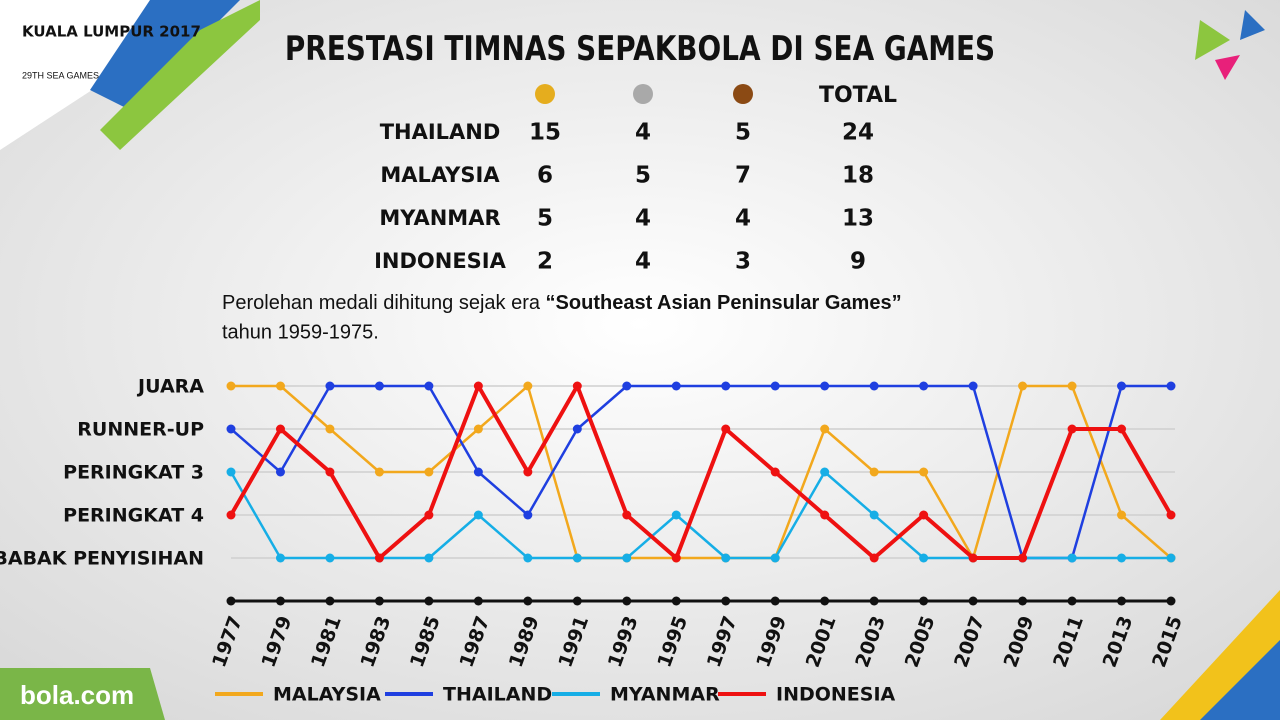 The image size is (1280, 720). Describe the element at coordinates (327, 695) in the screenshot. I see `legend-label: MALAYSIA` at that location.